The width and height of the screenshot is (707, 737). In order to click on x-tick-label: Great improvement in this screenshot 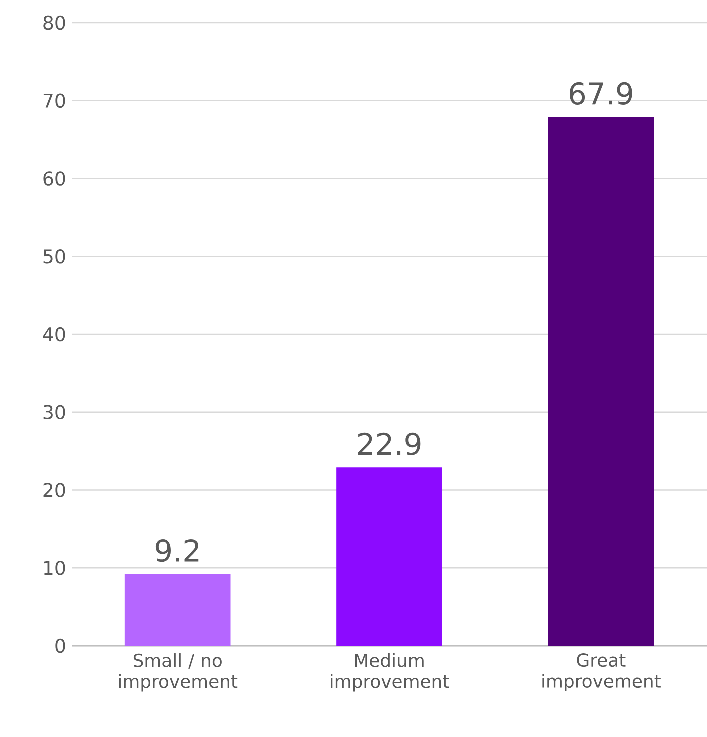, I will do `click(601, 673)`.